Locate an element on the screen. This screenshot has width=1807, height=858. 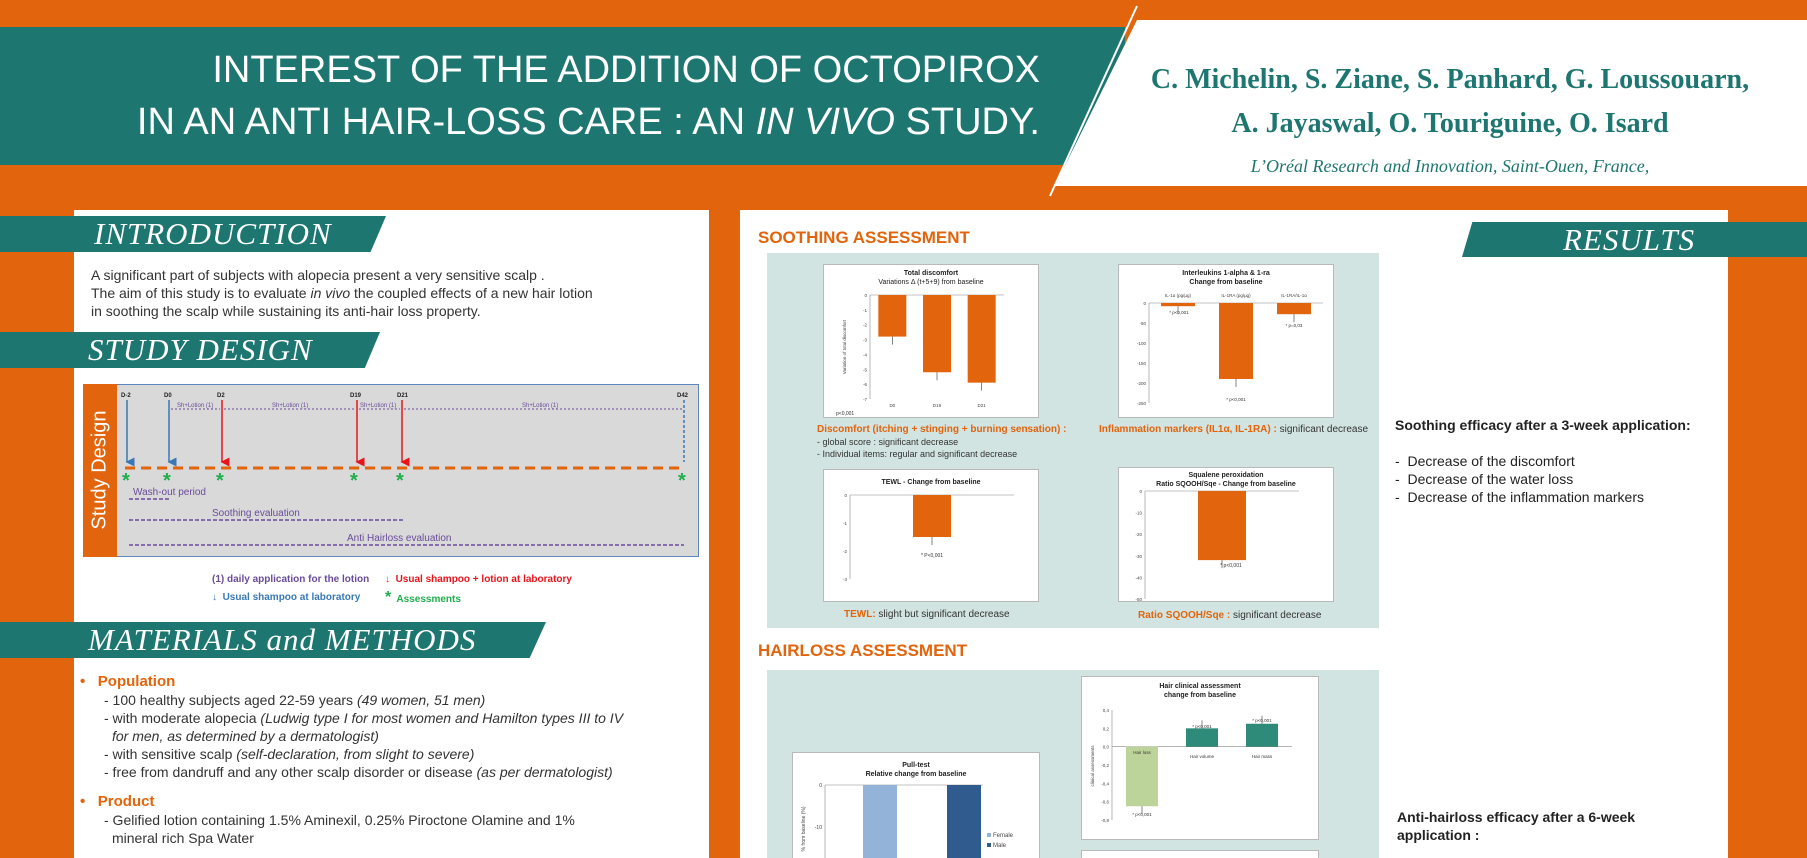
washout-label: Wash-out period is located at coordinates (169, 492).